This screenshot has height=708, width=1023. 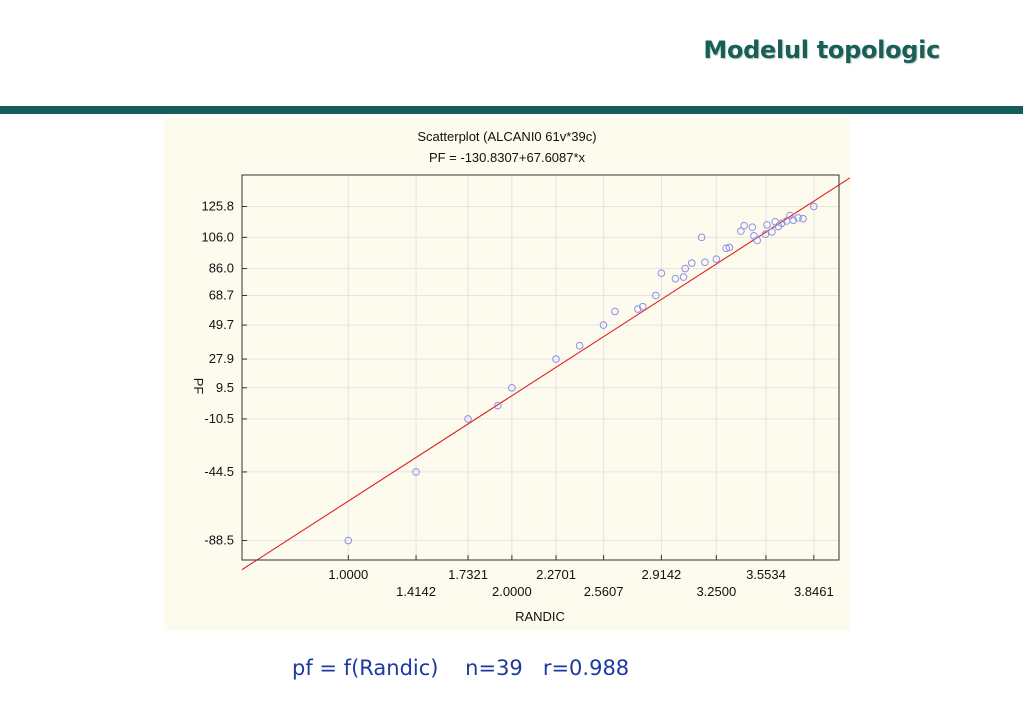 I want to click on x-tick-label: 3.5534, so click(x=766, y=574).